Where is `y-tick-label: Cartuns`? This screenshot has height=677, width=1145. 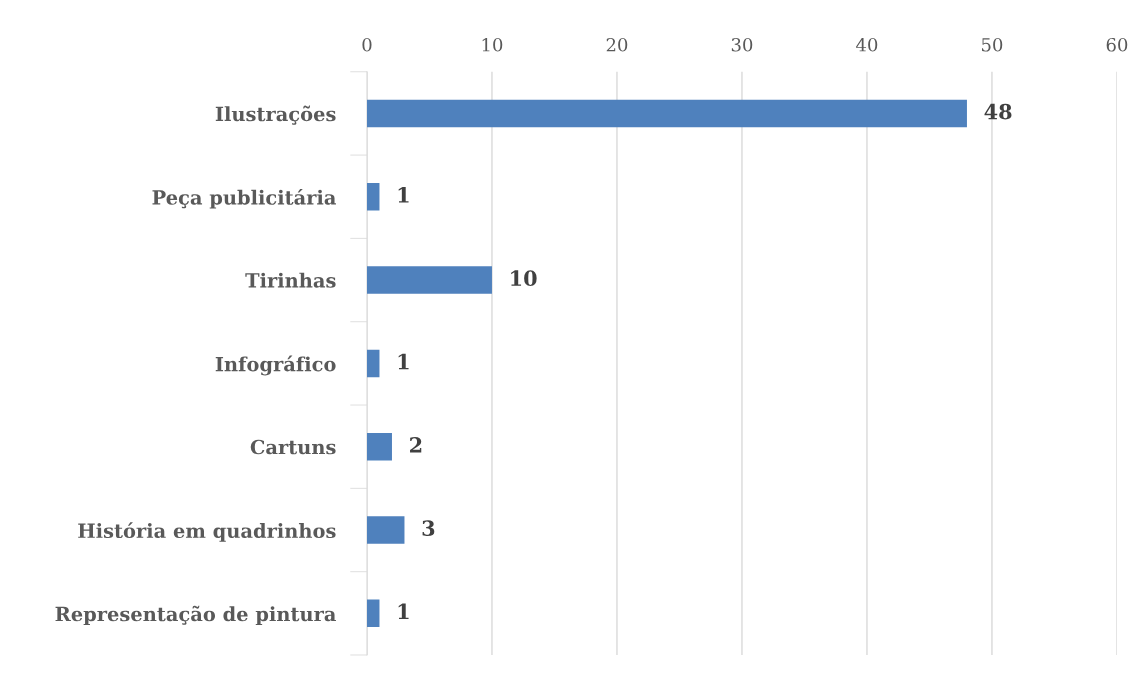
y-tick-label: Cartuns is located at coordinates (293, 447).